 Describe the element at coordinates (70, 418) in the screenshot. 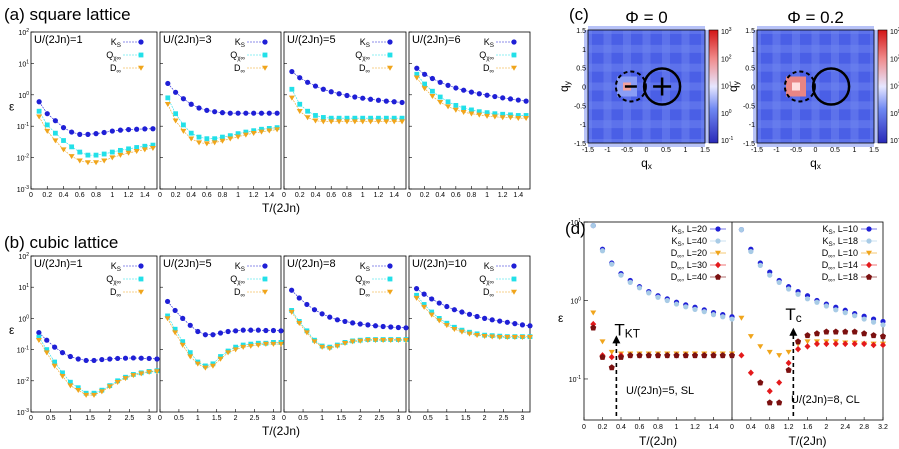

I see `x-tick-label: 1` at that location.